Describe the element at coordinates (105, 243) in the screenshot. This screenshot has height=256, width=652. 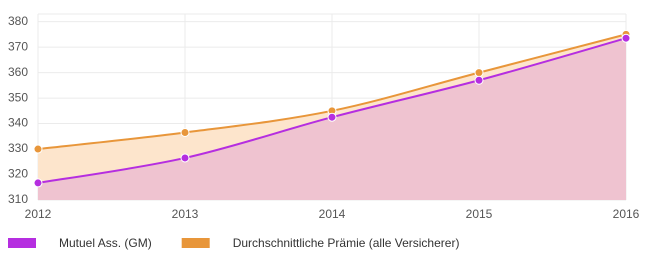
I see `legend-label: Mutuel Ass. (GM)` at that location.